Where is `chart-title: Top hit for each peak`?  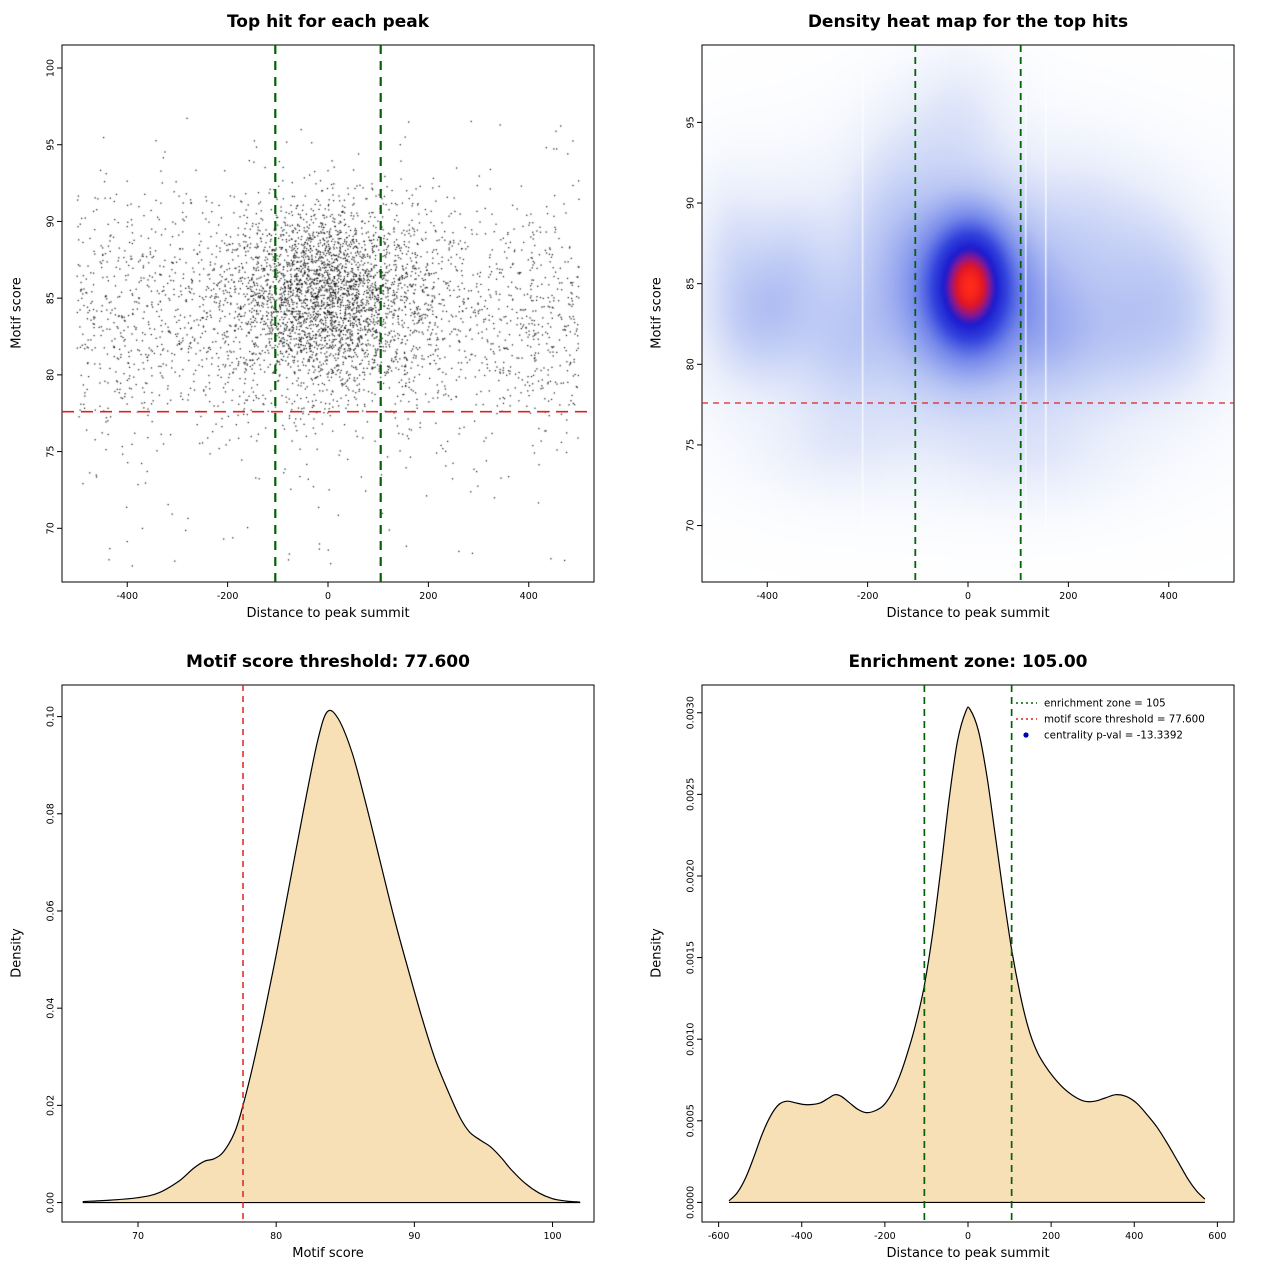 chart-title: Top hit for each peak is located at coordinates (328, 22).